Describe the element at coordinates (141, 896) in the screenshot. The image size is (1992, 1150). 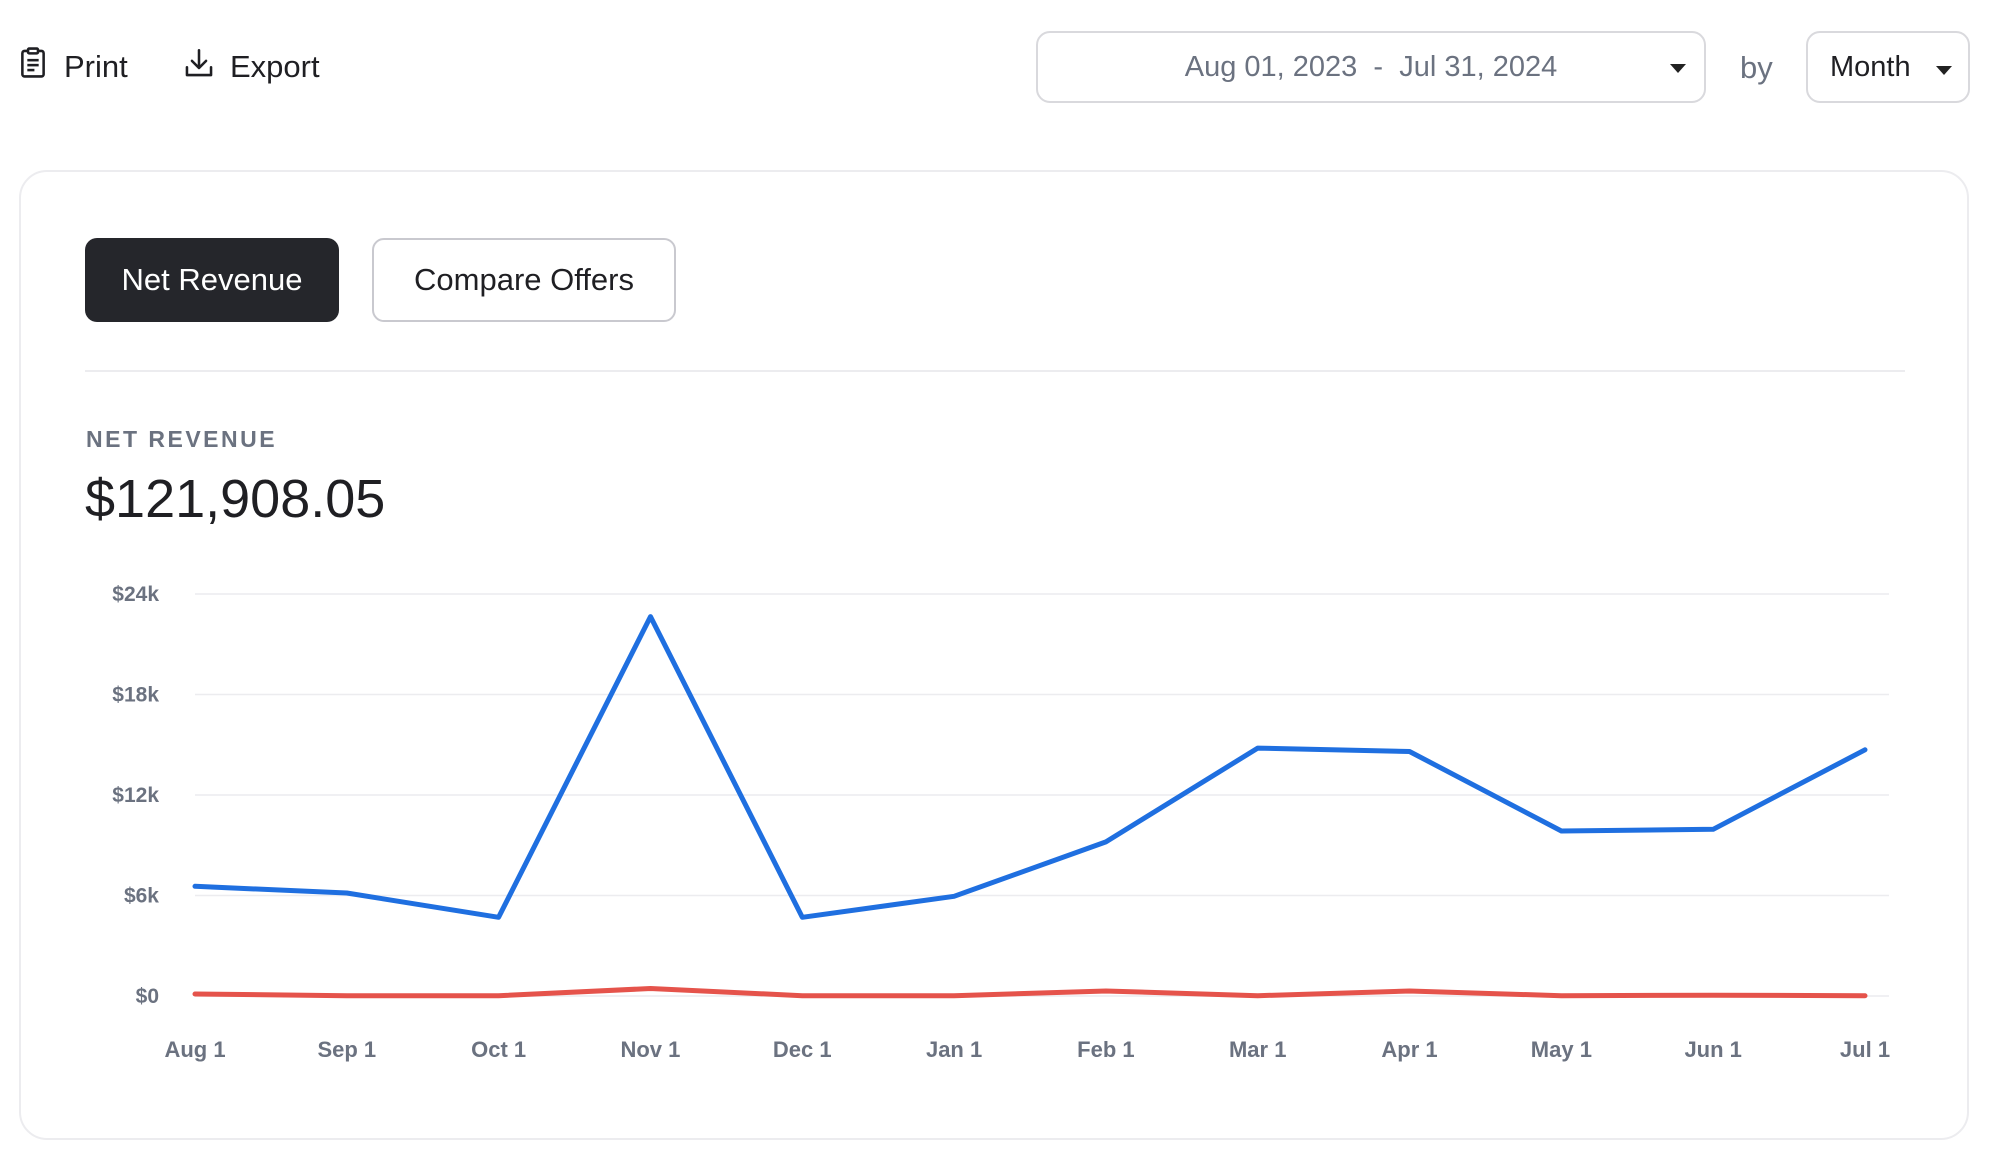
I see `y-tick-label: $6k` at that location.